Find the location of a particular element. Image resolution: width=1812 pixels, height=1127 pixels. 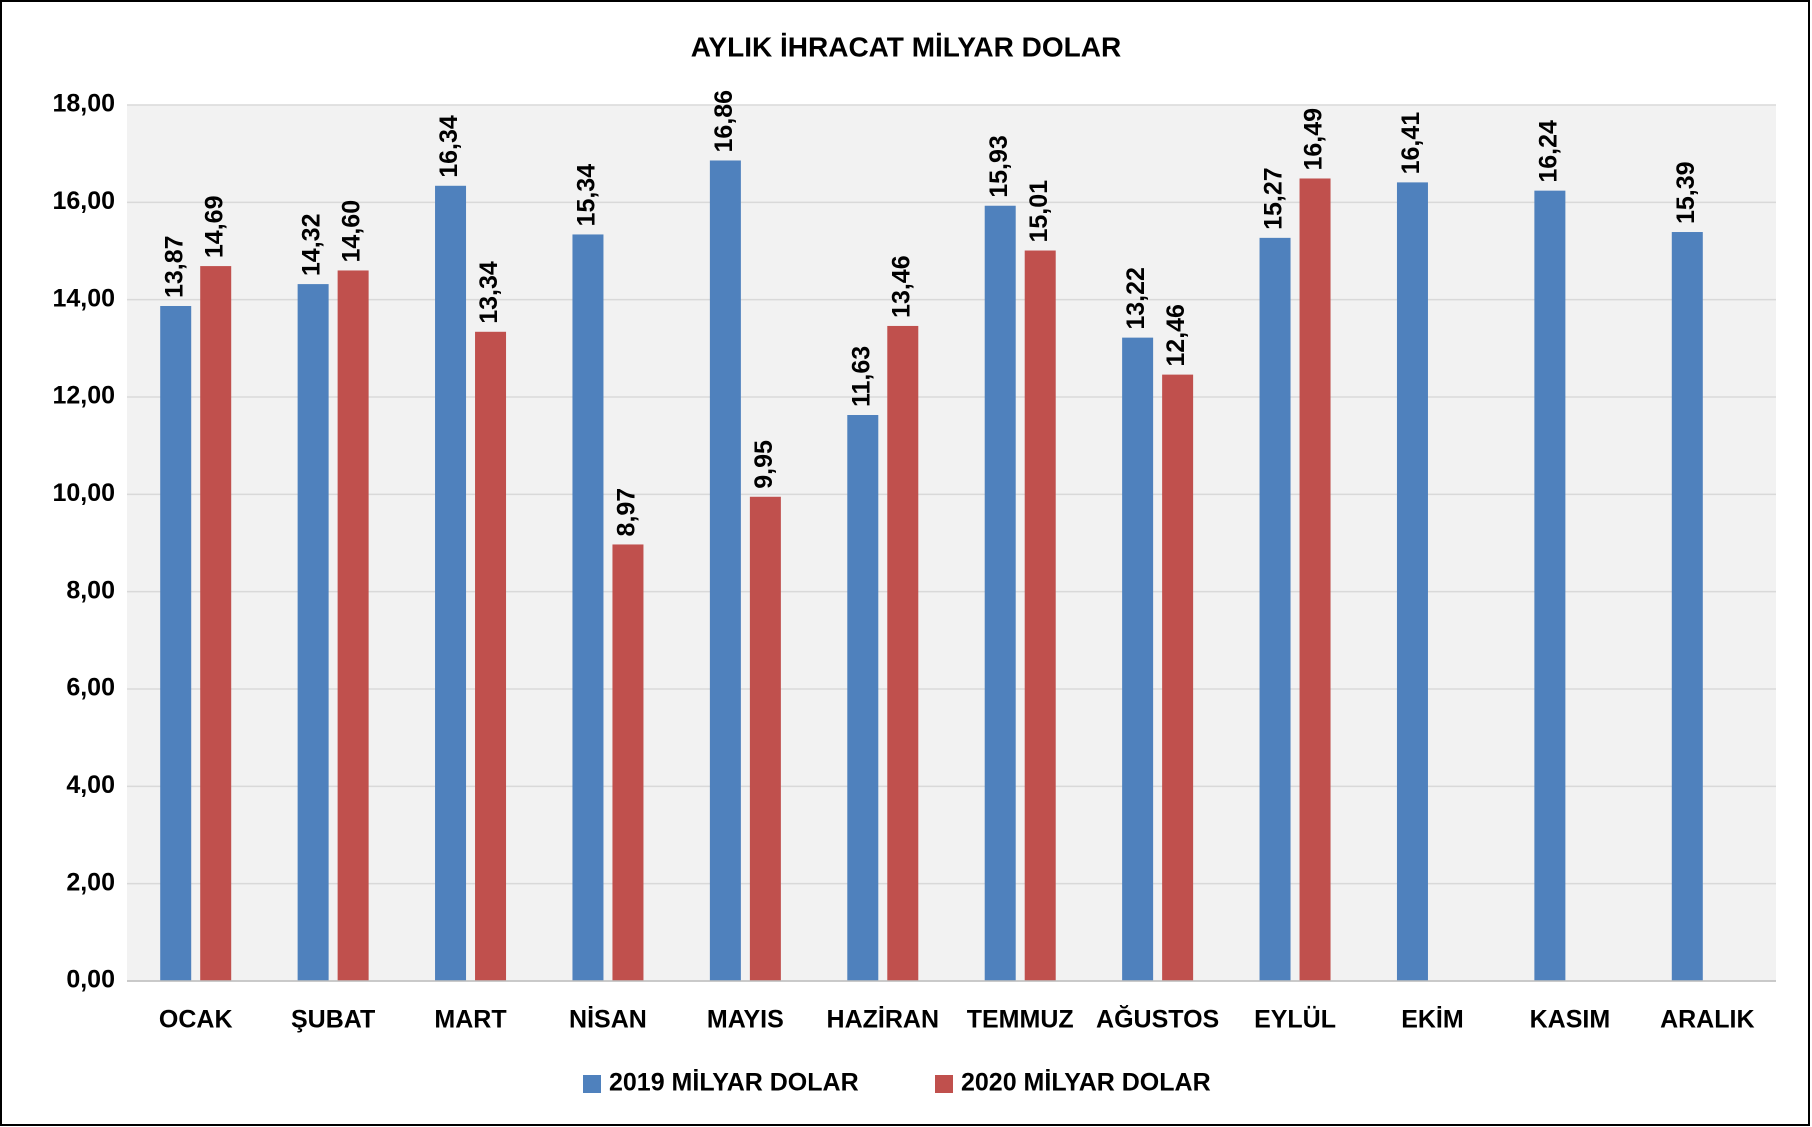

data-label: 16,41 is located at coordinates (1411, 143).